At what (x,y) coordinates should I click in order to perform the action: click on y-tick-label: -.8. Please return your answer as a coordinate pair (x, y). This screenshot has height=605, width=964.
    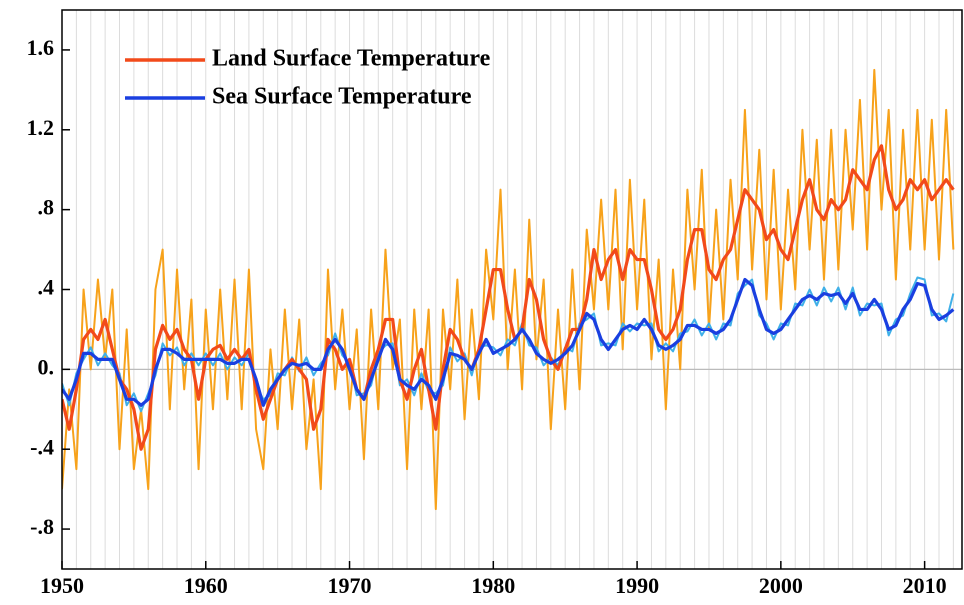
    Looking at the image, I should click on (42, 526).